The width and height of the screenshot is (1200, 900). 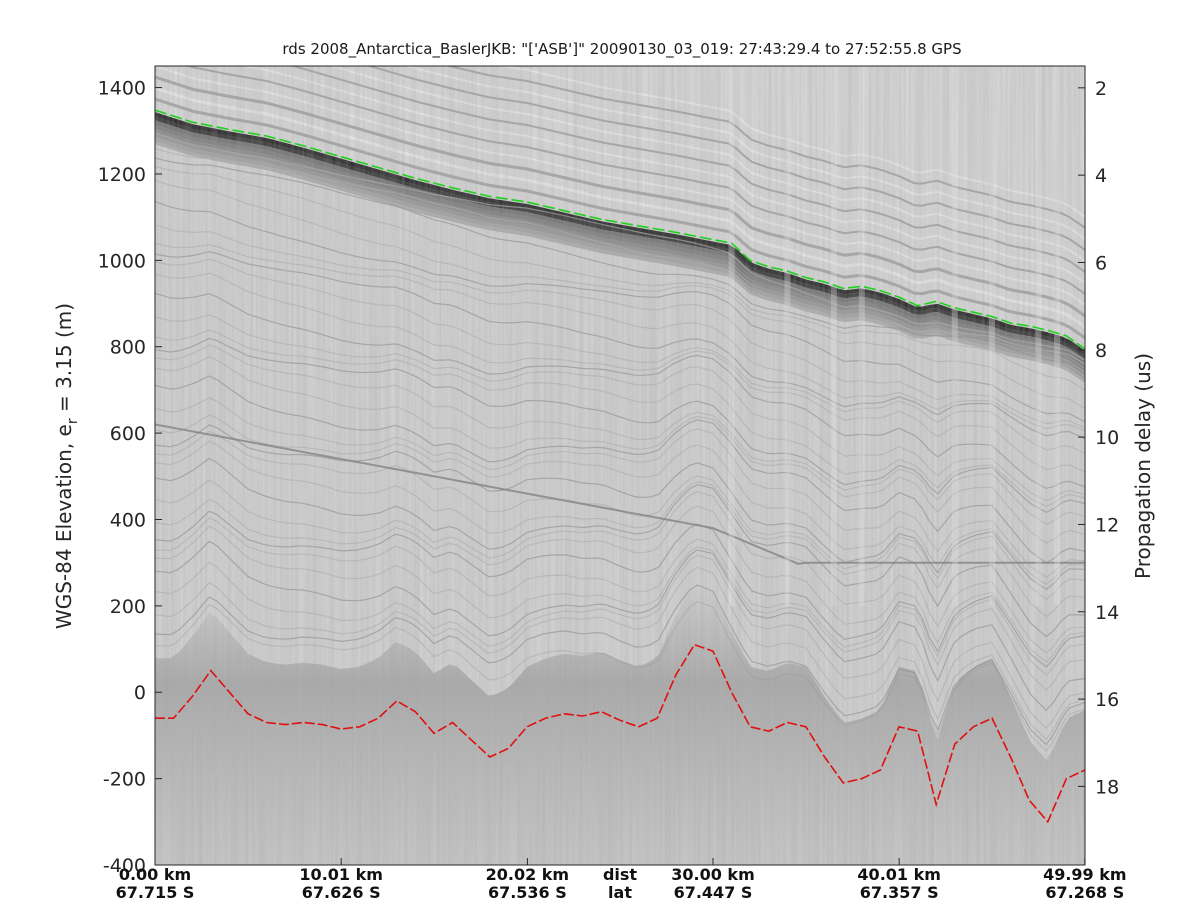 I want to click on left-tick-label: 400, so click(x=128, y=520).